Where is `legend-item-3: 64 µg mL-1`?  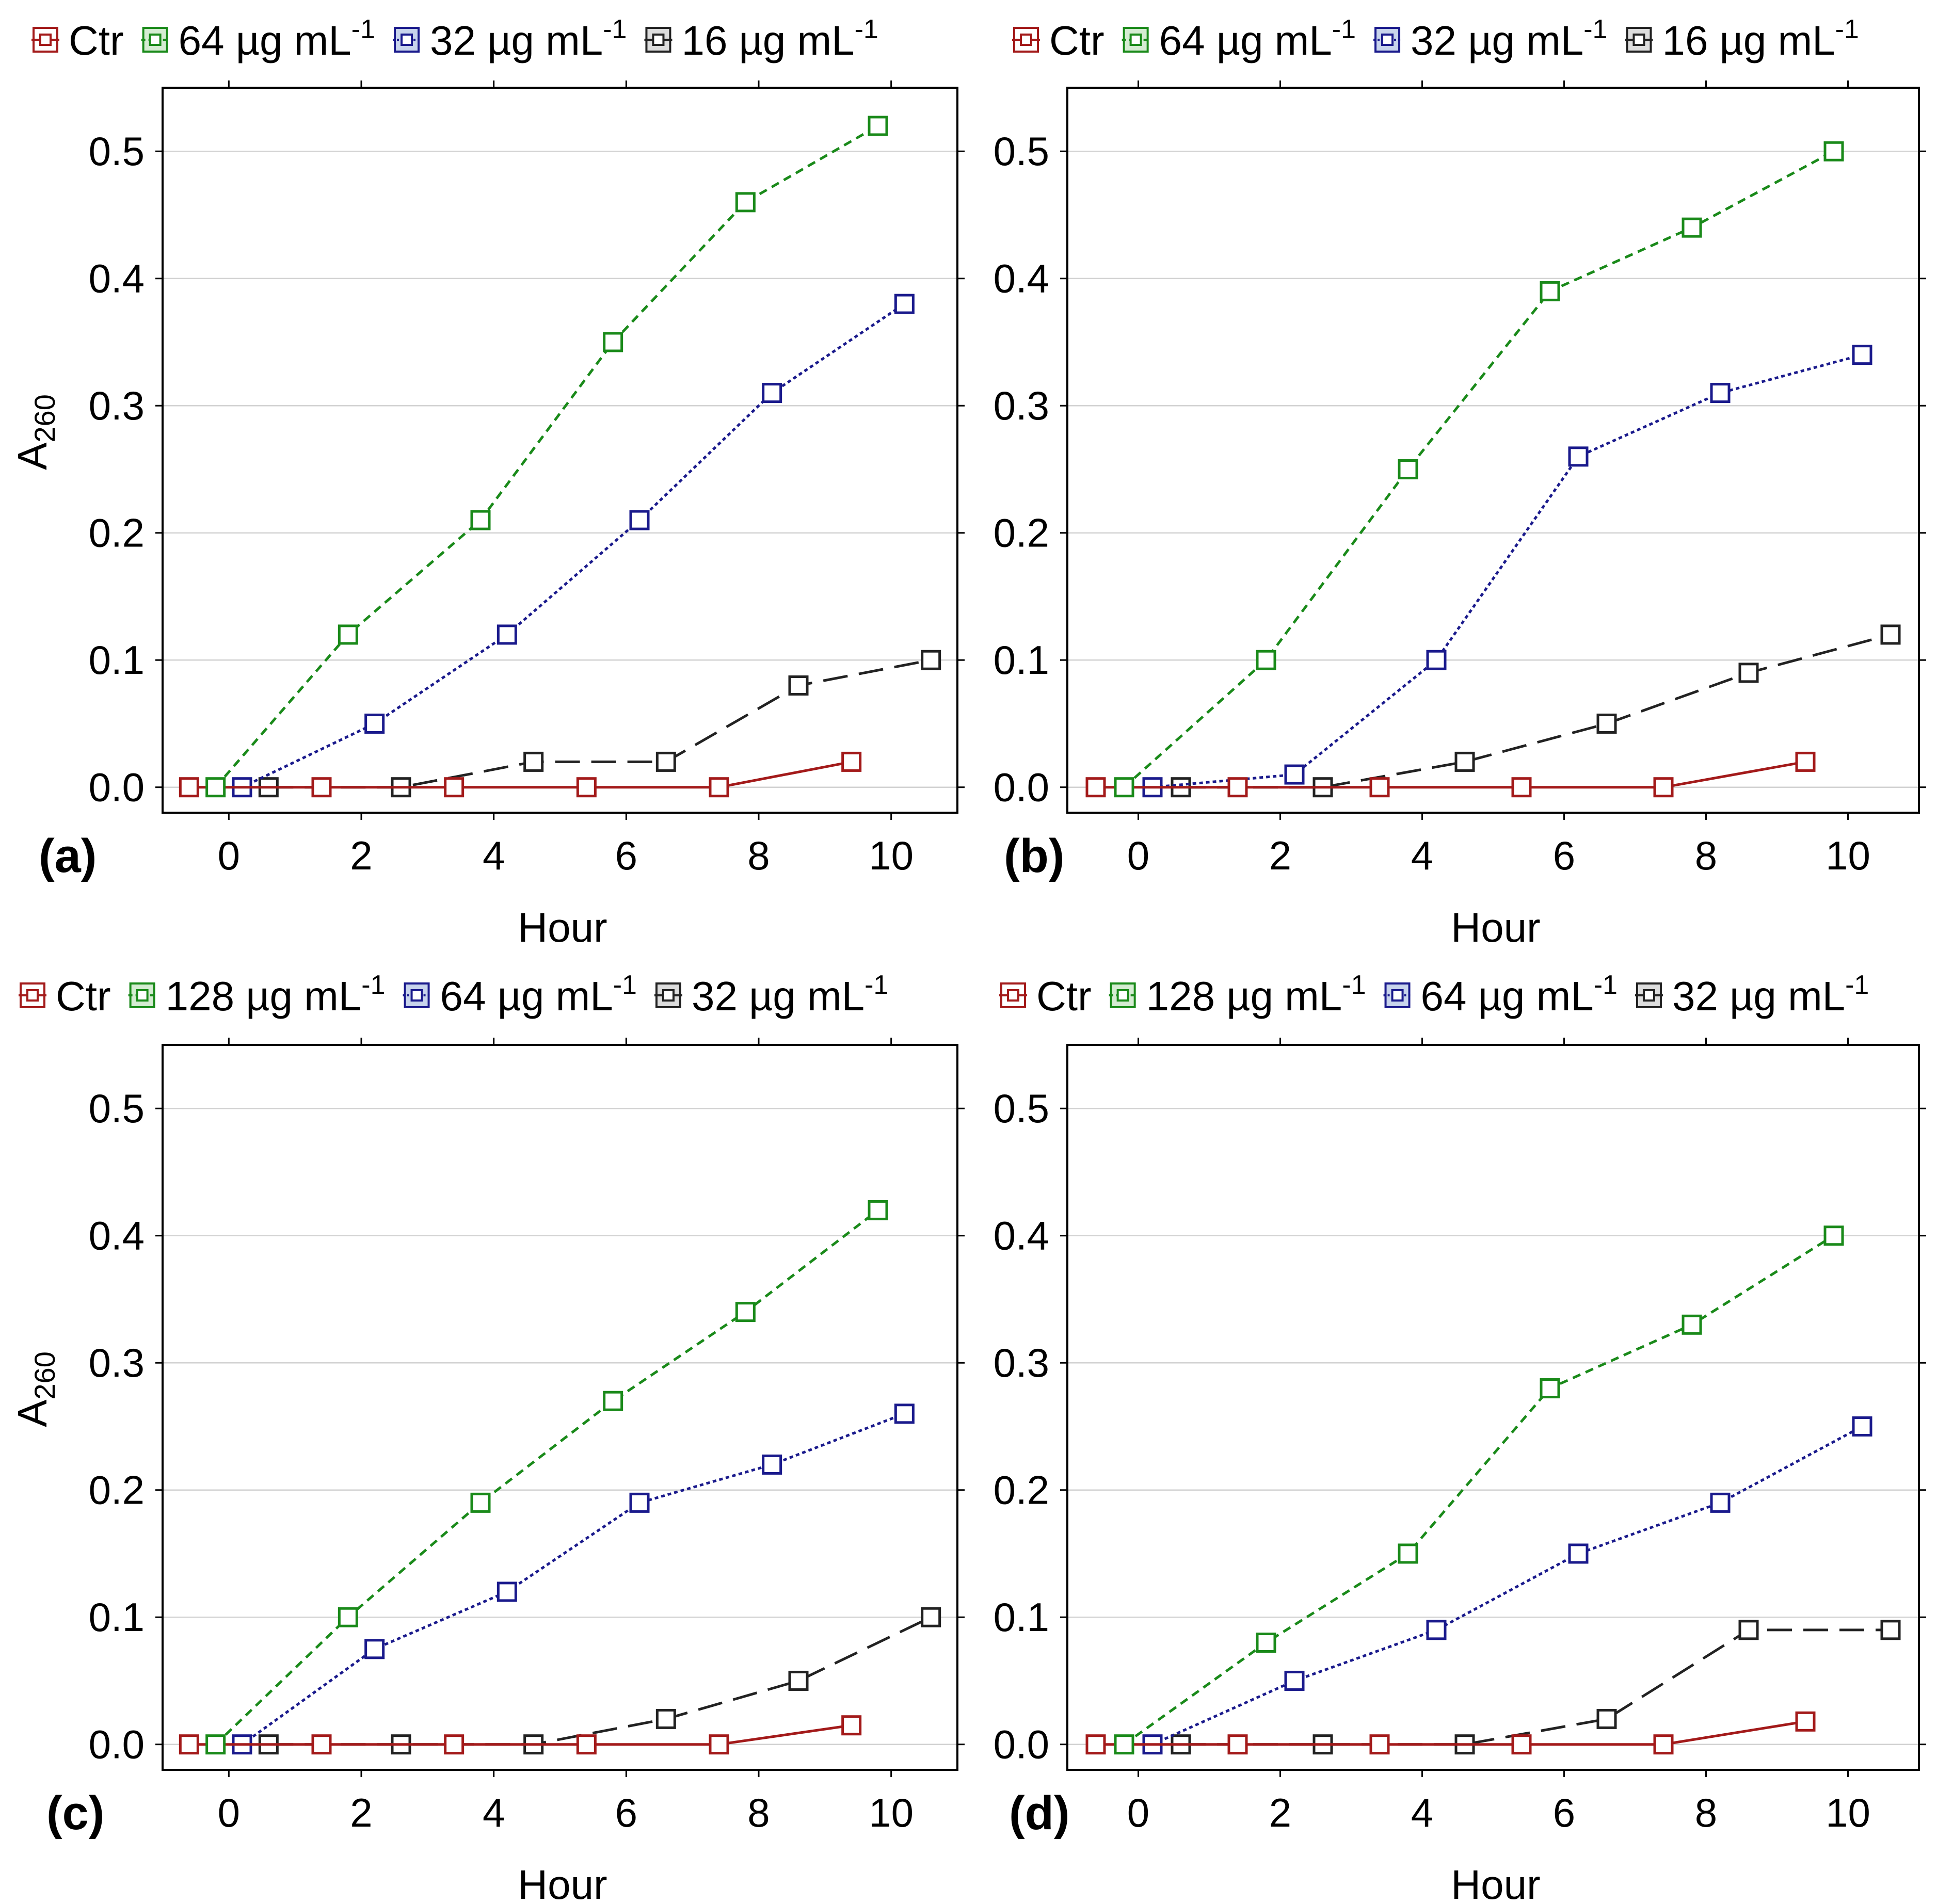
legend-item-3: 64 µg mL-1 is located at coordinates (1500, 994).